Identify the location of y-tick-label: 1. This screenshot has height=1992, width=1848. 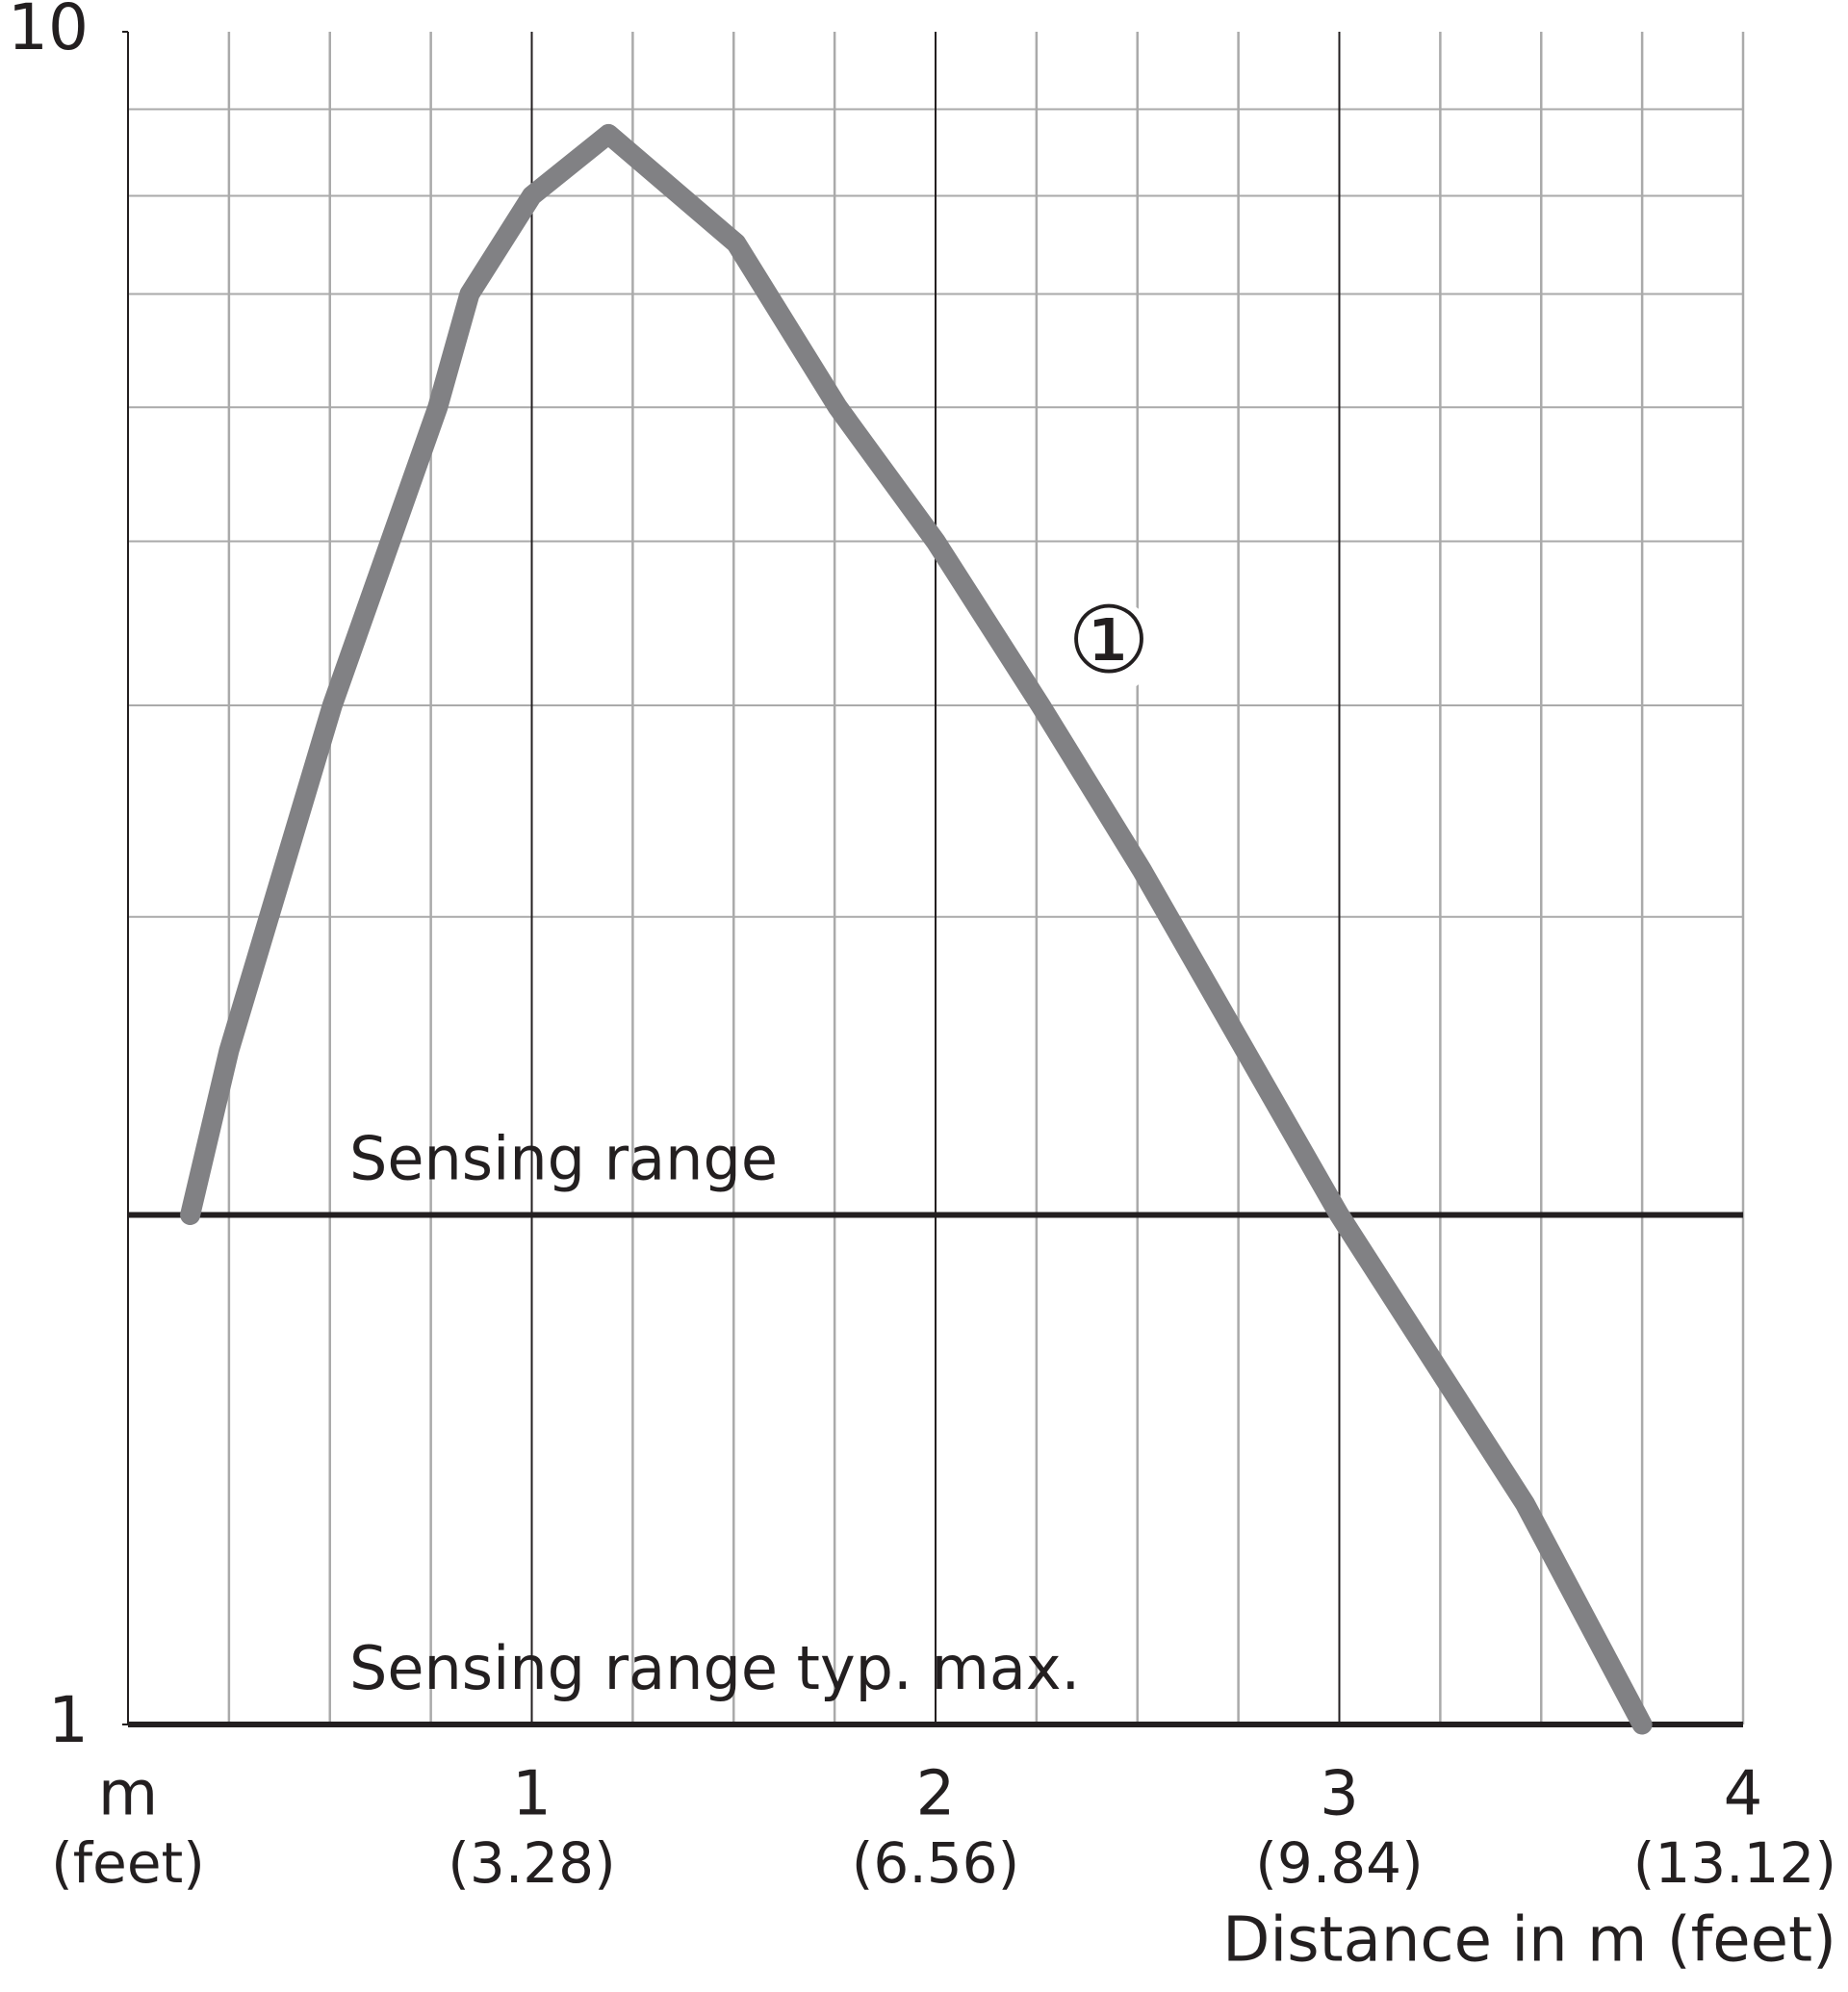
(68, 1720).